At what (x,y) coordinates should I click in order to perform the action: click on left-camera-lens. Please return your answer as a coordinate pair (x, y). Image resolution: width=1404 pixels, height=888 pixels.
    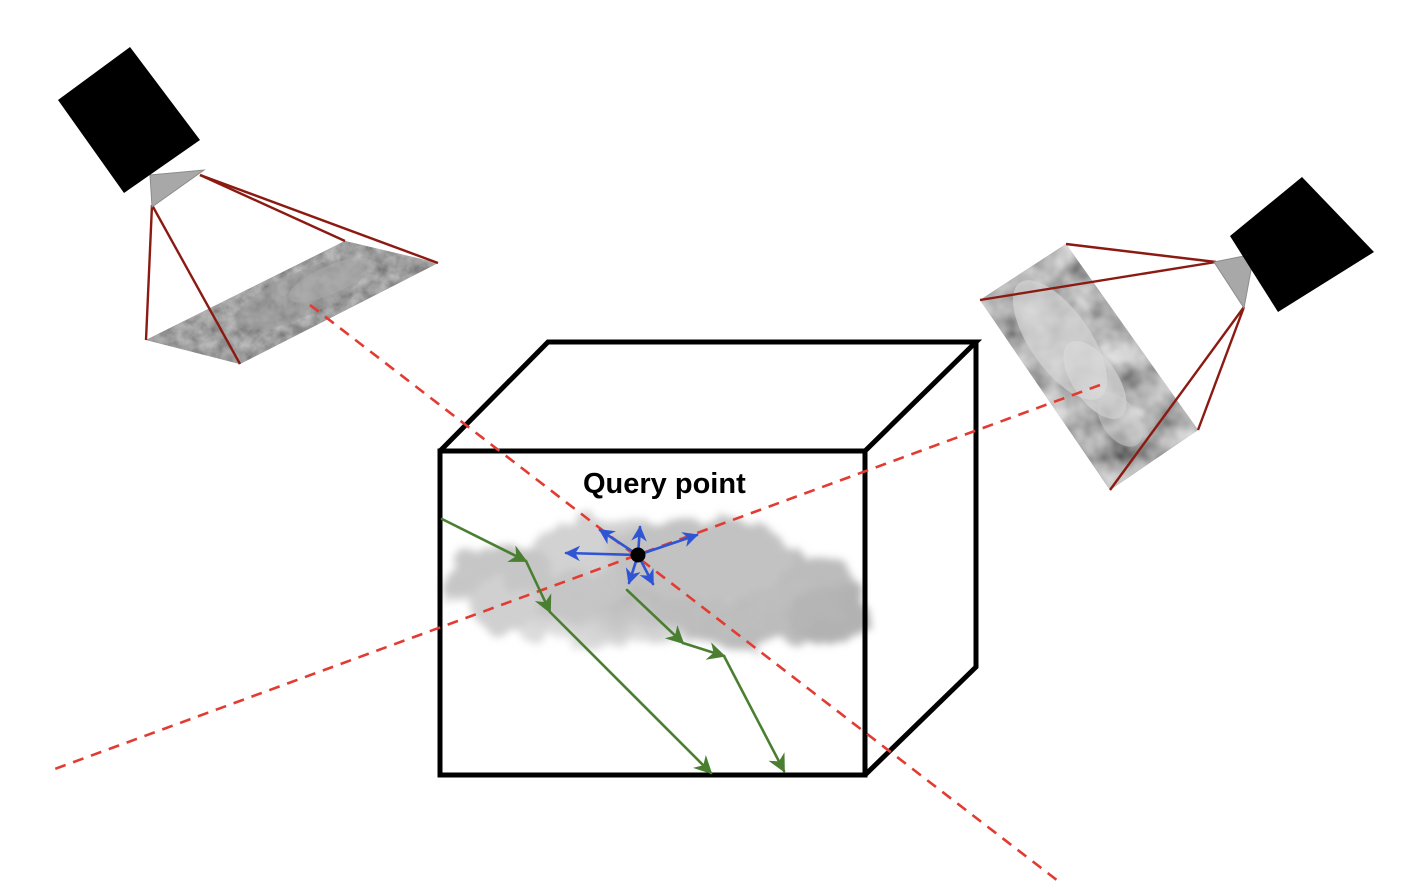
    Looking at the image, I should click on (177, 188).